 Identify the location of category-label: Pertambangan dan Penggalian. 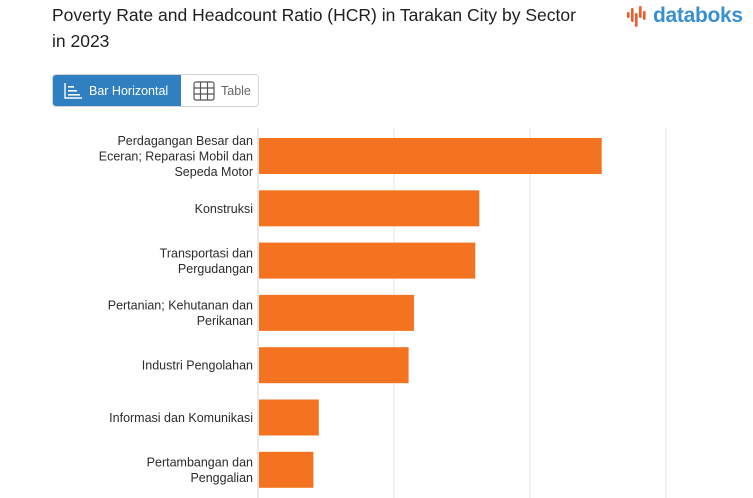
(200, 471).